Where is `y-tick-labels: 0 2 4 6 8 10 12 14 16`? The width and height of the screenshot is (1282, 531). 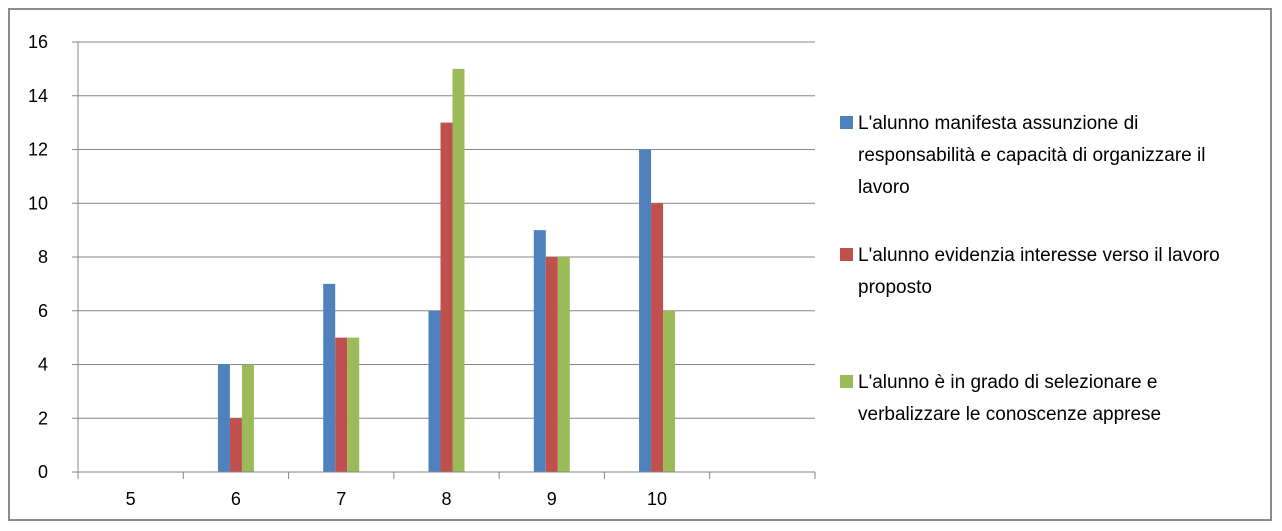 y-tick-labels: 0 2 4 6 8 10 12 14 16 is located at coordinates (38, 257).